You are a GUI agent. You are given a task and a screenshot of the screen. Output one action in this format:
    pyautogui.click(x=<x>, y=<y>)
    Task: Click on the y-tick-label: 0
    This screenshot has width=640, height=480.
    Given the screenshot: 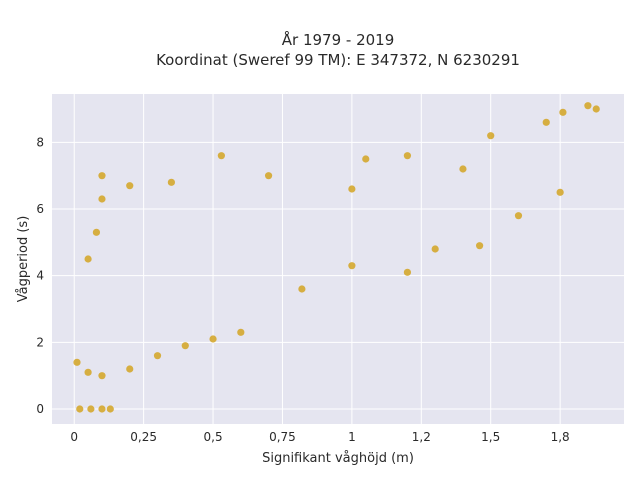 What is the action you would take?
    pyautogui.click(x=40, y=409)
    